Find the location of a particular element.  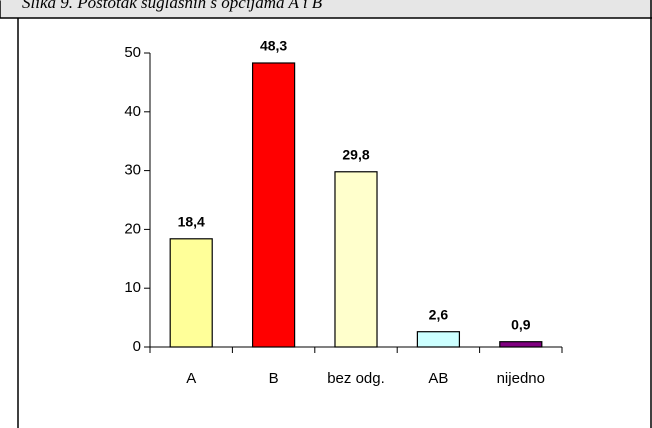

y-tick-label: 30 is located at coordinates (132, 170).